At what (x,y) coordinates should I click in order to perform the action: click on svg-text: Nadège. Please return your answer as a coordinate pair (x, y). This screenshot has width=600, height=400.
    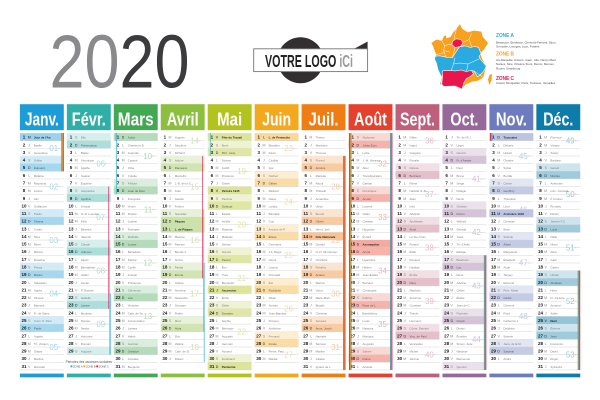
    Looking at the image, I should click on (415, 268).